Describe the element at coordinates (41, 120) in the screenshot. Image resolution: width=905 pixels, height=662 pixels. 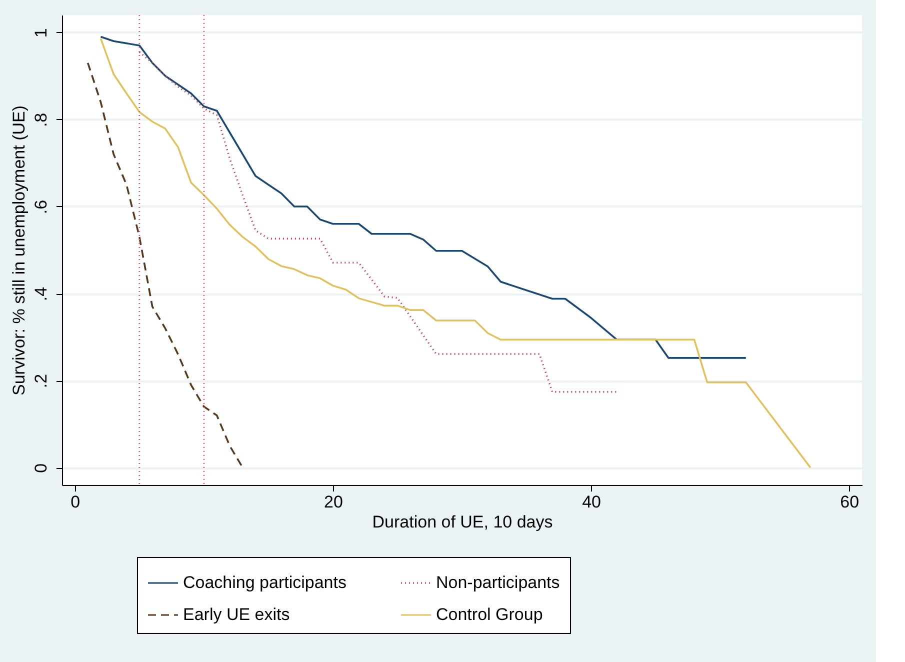
I see `y-tick-label: .8` at that location.